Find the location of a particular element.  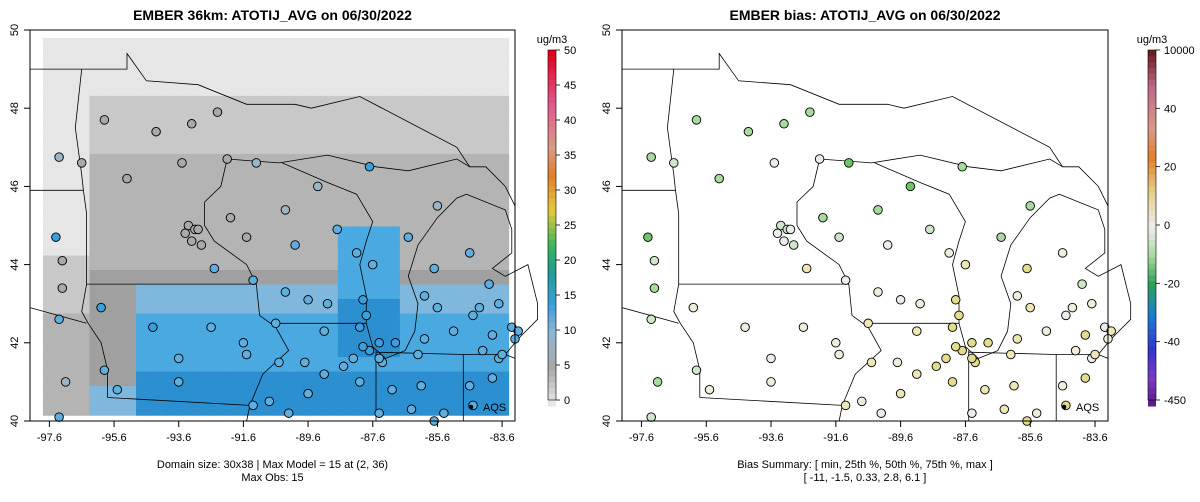

y-tick-label: 46 is located at coordinates (15, 186).